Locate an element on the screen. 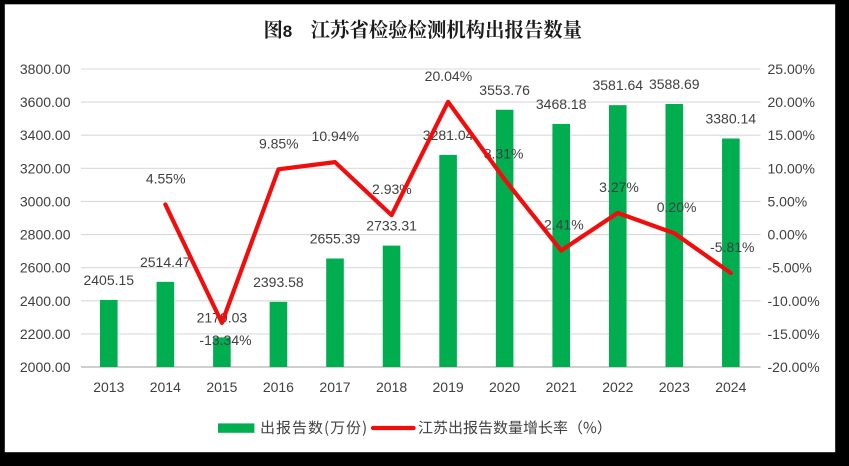 This screenshot has height=466, width=849. svg-text: 5.00% is located at coordinates (788, 201).